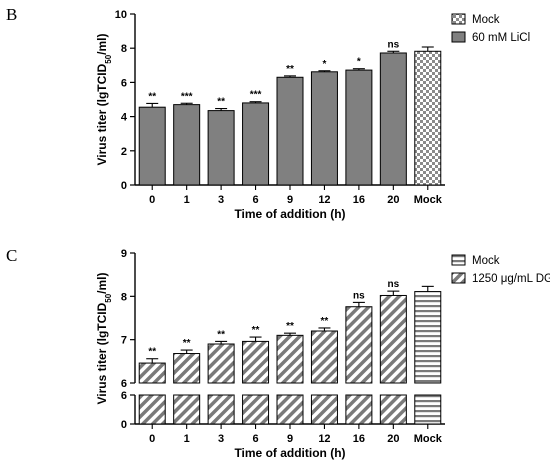 The height and width of the screenshot is (463, 550). Describe the element at coordinates (324, 439) in the screenshot. I see `c-x-tick-label: 12` at that location.